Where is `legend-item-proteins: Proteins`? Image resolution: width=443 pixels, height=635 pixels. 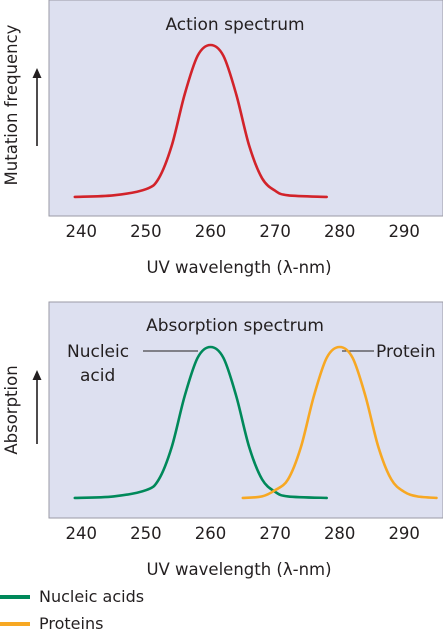
legend-item-proteins: Proteins is located at coordinates (51, 623).